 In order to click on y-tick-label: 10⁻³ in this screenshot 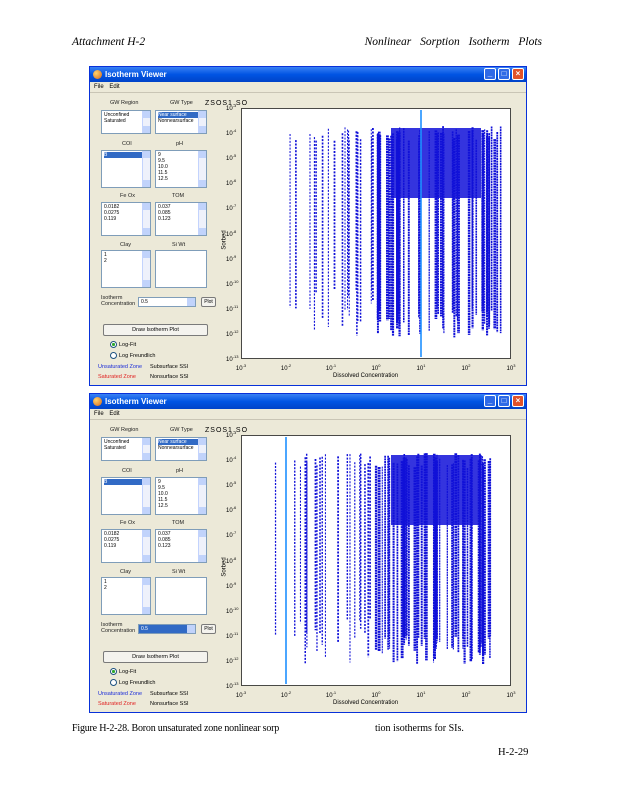, I will do `click(231, 107)`.